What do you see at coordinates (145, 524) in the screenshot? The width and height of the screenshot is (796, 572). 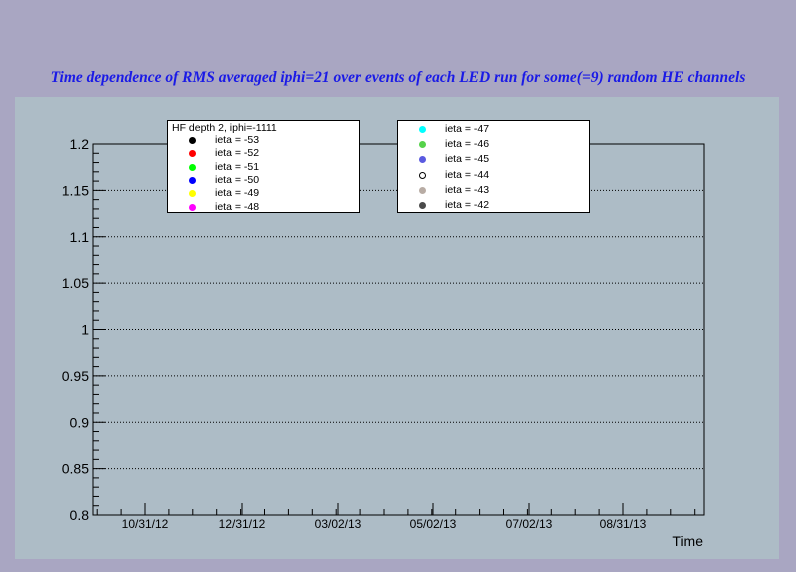 I see `x-tick-label: 10/31/12` at bounding box center [145, 524].